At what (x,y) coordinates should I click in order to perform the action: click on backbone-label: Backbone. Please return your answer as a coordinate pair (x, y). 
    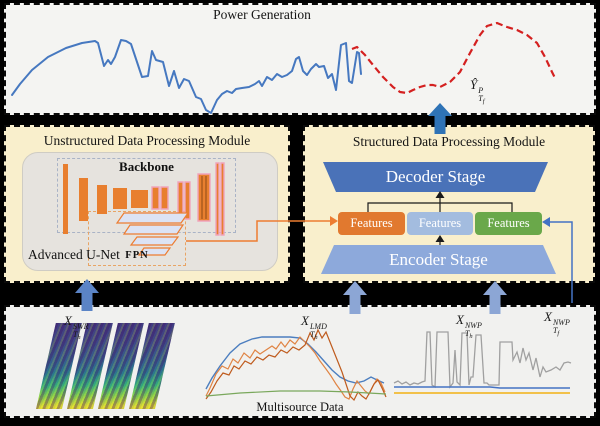
    Looking at the image, I should click on (146, 166).